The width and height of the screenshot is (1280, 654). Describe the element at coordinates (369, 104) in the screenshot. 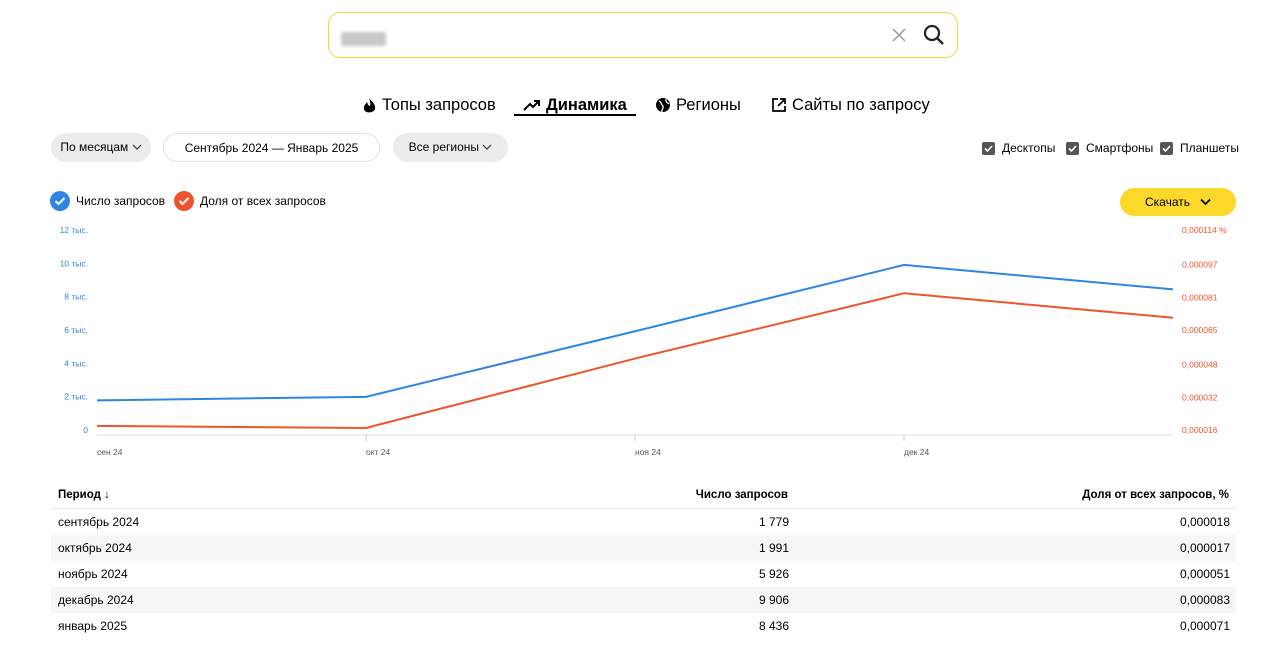

I see `fire-icon` at that location.